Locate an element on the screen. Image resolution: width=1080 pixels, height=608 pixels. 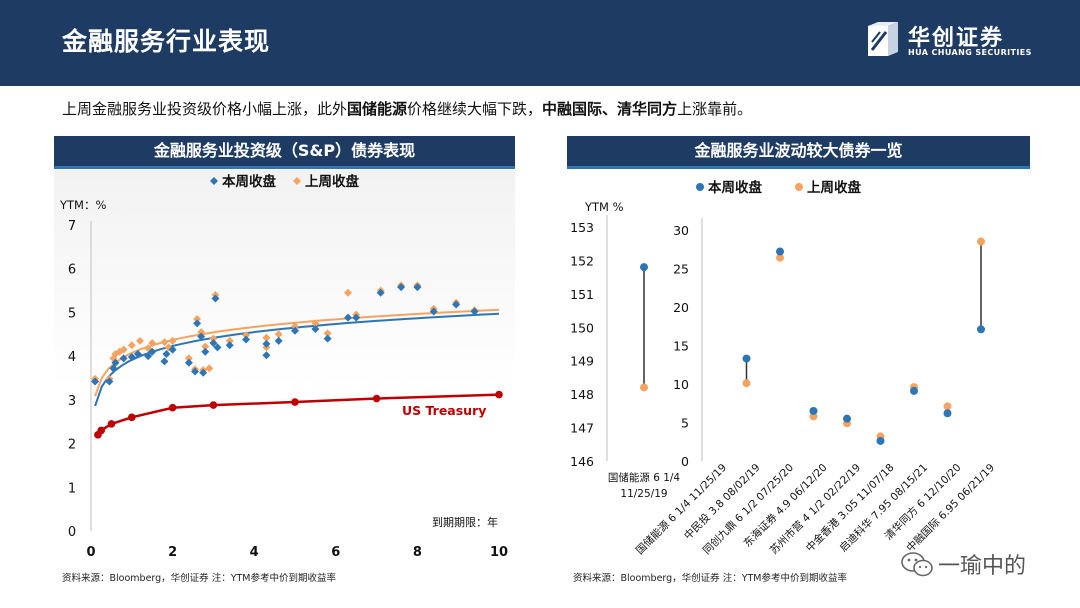
company-logo: 华创证券 HUA CHUANG SECURITIES is located at coordinates (962, 42).